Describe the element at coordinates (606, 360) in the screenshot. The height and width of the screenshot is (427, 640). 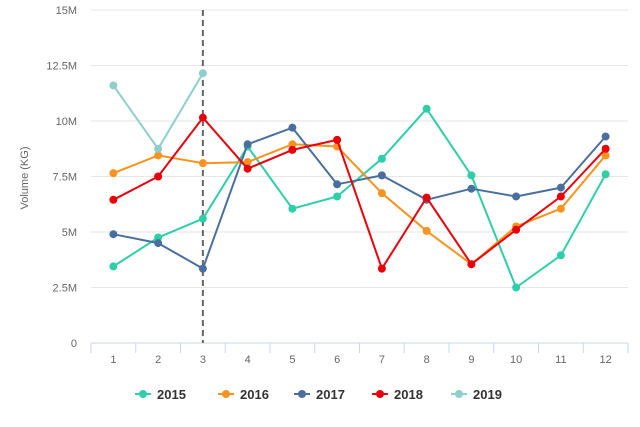
I see `x-tick-label: 12` at that location.